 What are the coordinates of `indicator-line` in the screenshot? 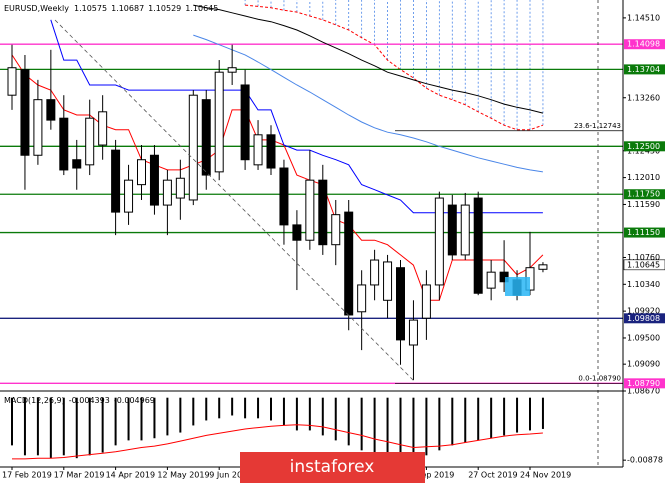 It's located at (368, 59).